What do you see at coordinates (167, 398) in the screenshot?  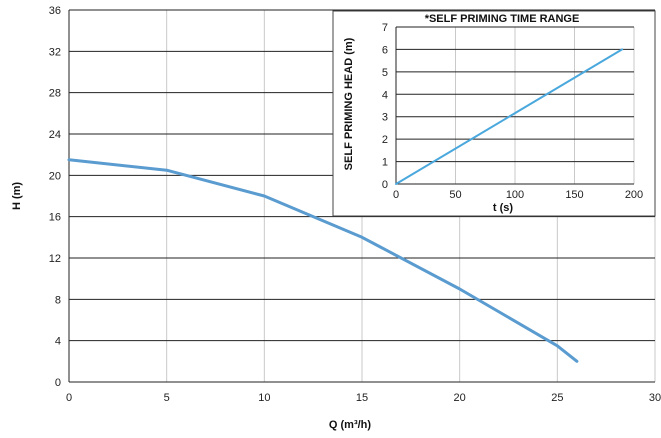 I see `main-x-tick-label: 5` at bounding box center [167, 398].